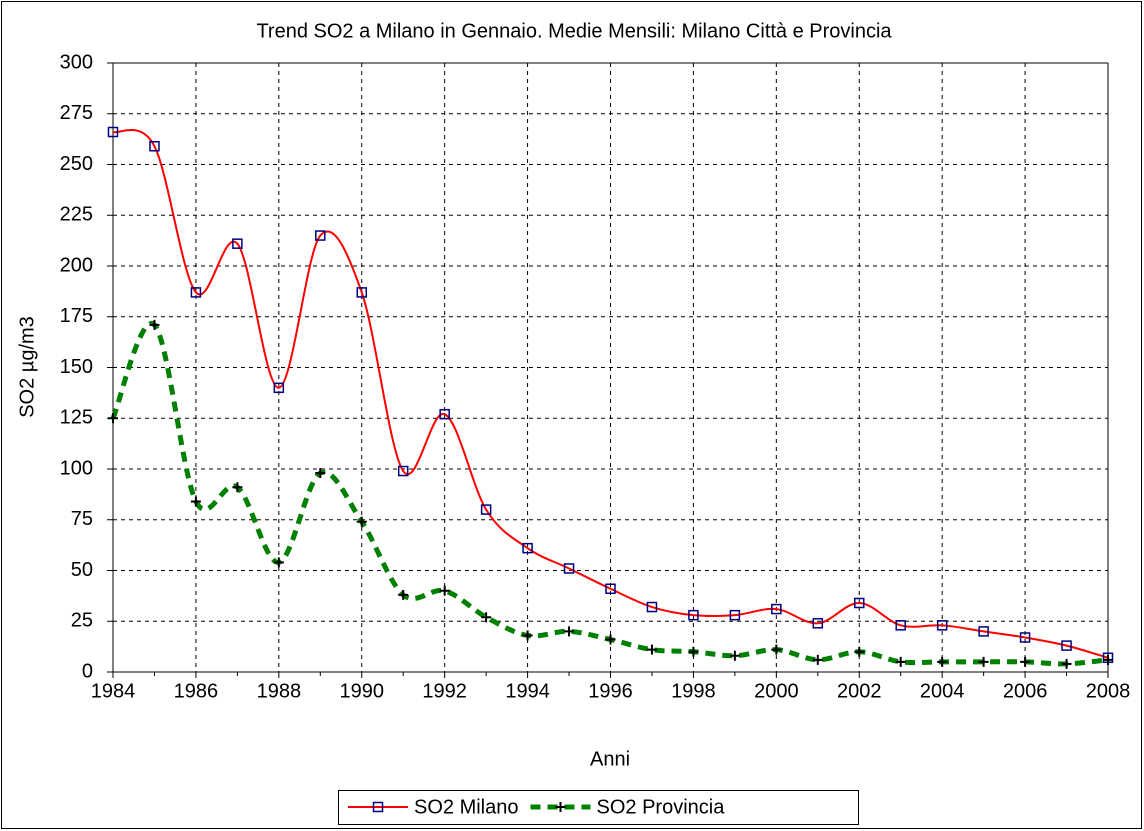 The height and width of the screenshot is (831, 1144). I want to click on y-tick-label: 250, so click(76, 164).